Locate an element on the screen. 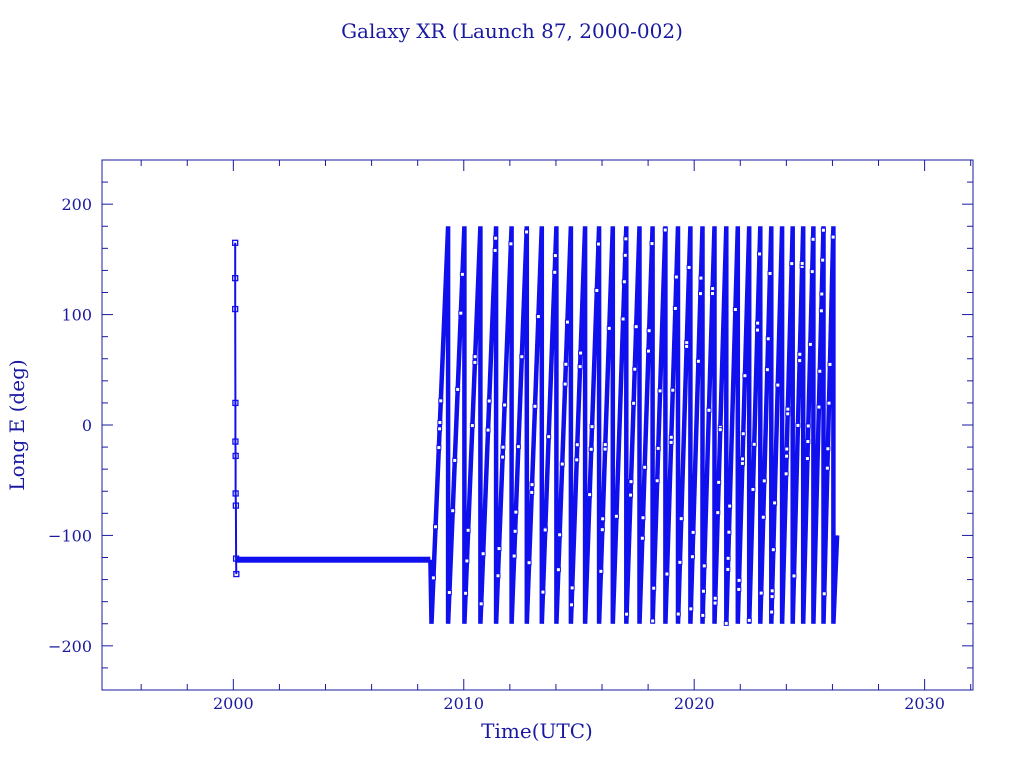  y-tick-label: 0 is located at coordinates (87, 425).